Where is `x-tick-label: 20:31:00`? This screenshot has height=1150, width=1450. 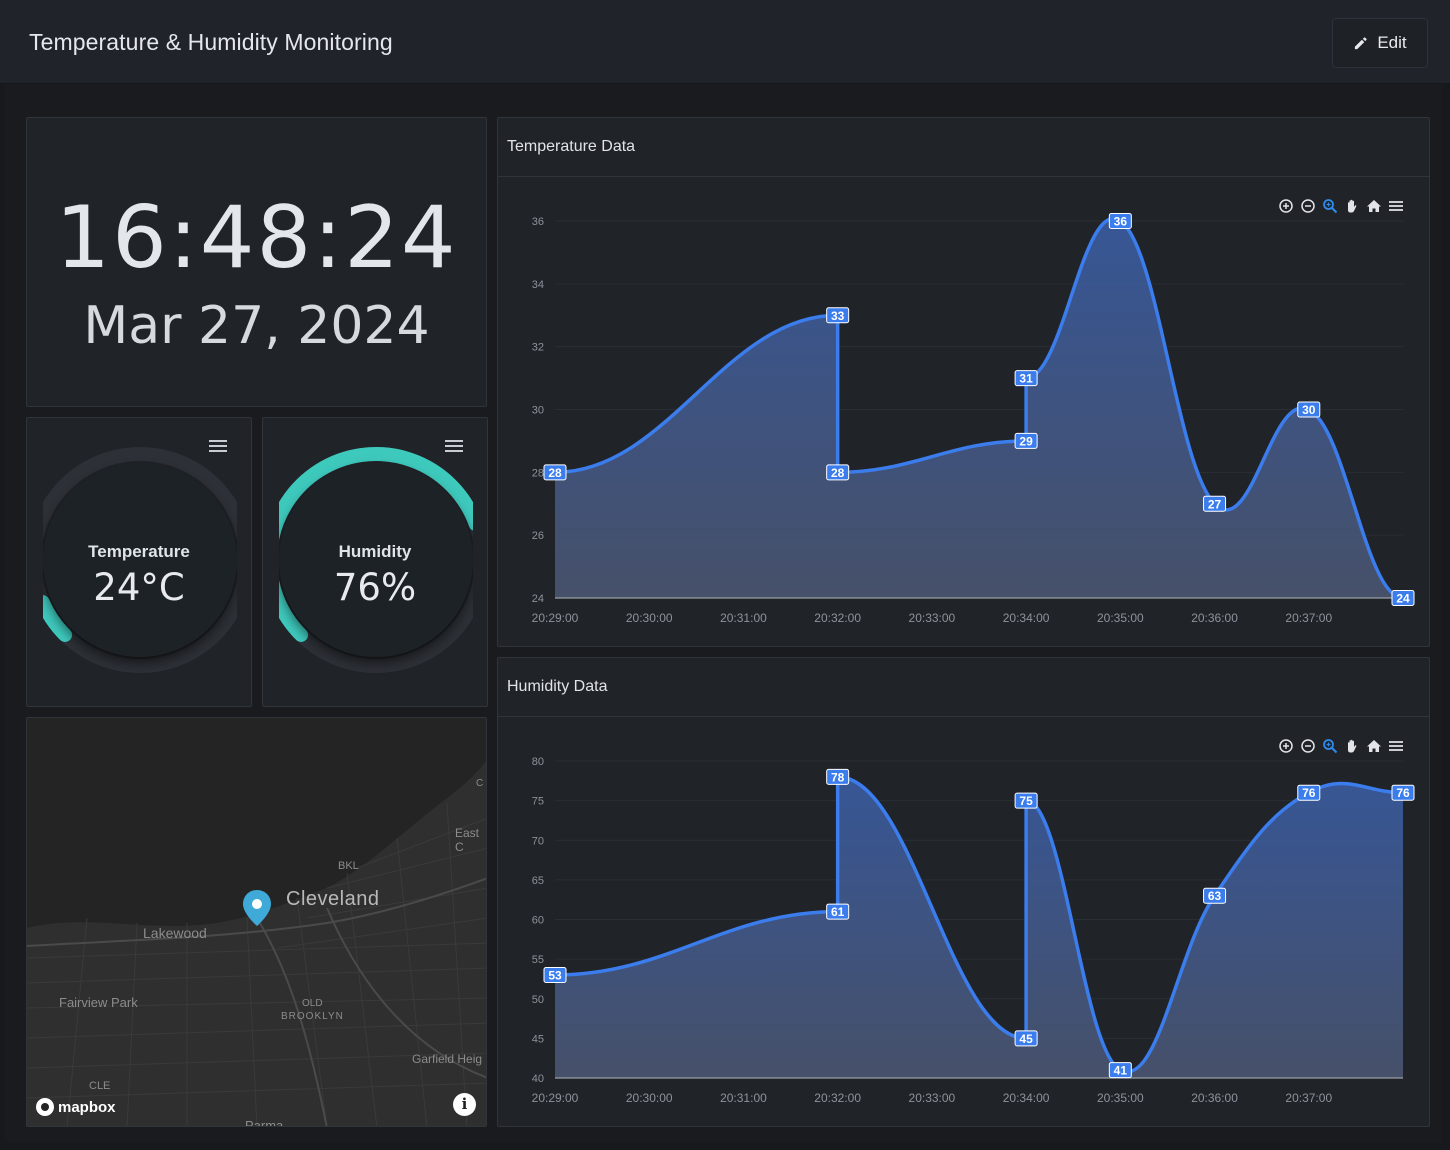
x-tick-label: 20:31:00 is located at coordinates (743, 618).